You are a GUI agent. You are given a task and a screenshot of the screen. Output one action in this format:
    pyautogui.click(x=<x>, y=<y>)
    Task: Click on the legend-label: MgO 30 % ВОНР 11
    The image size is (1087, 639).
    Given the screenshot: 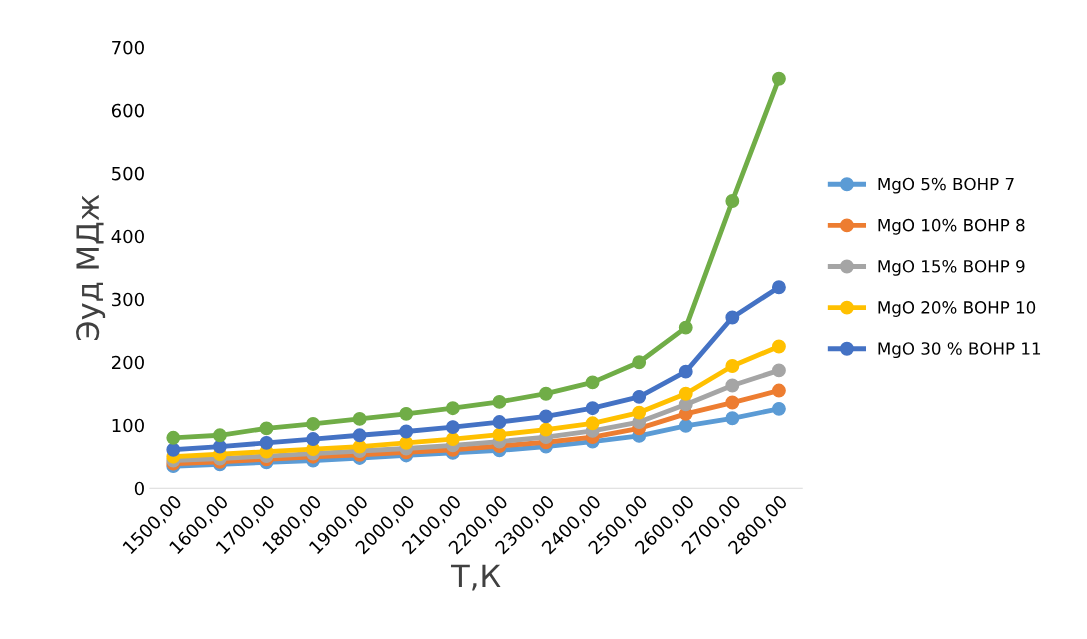 What is the action you would take?
    pyautogui.click(x=959, y=350)
    